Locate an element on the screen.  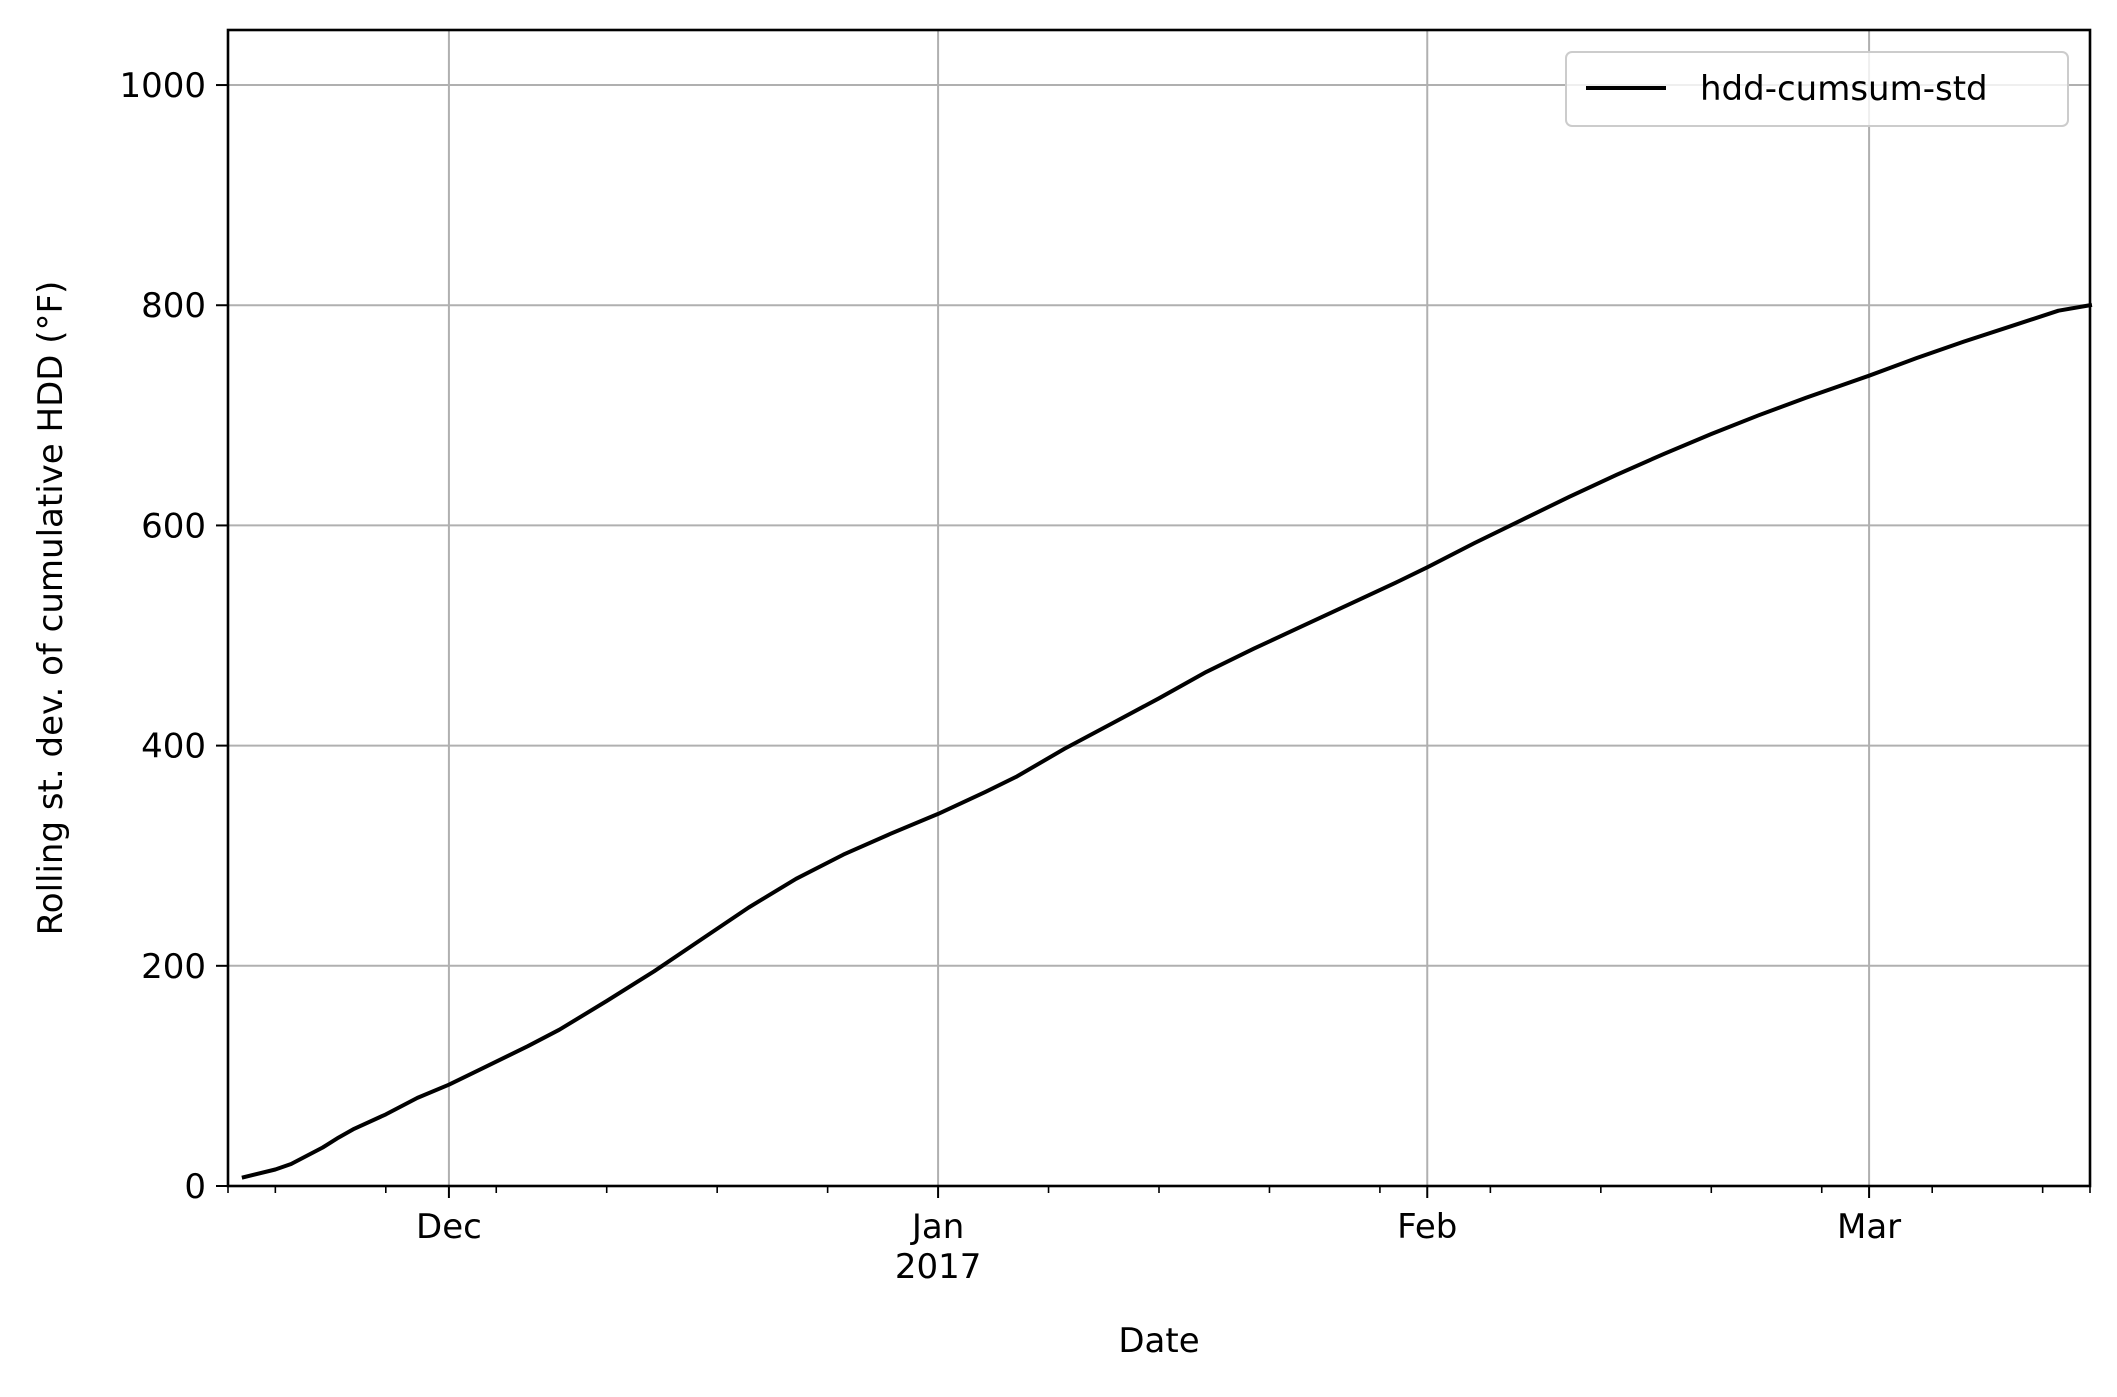
y-tick-label: 400 is located at coordinates (173, 747).